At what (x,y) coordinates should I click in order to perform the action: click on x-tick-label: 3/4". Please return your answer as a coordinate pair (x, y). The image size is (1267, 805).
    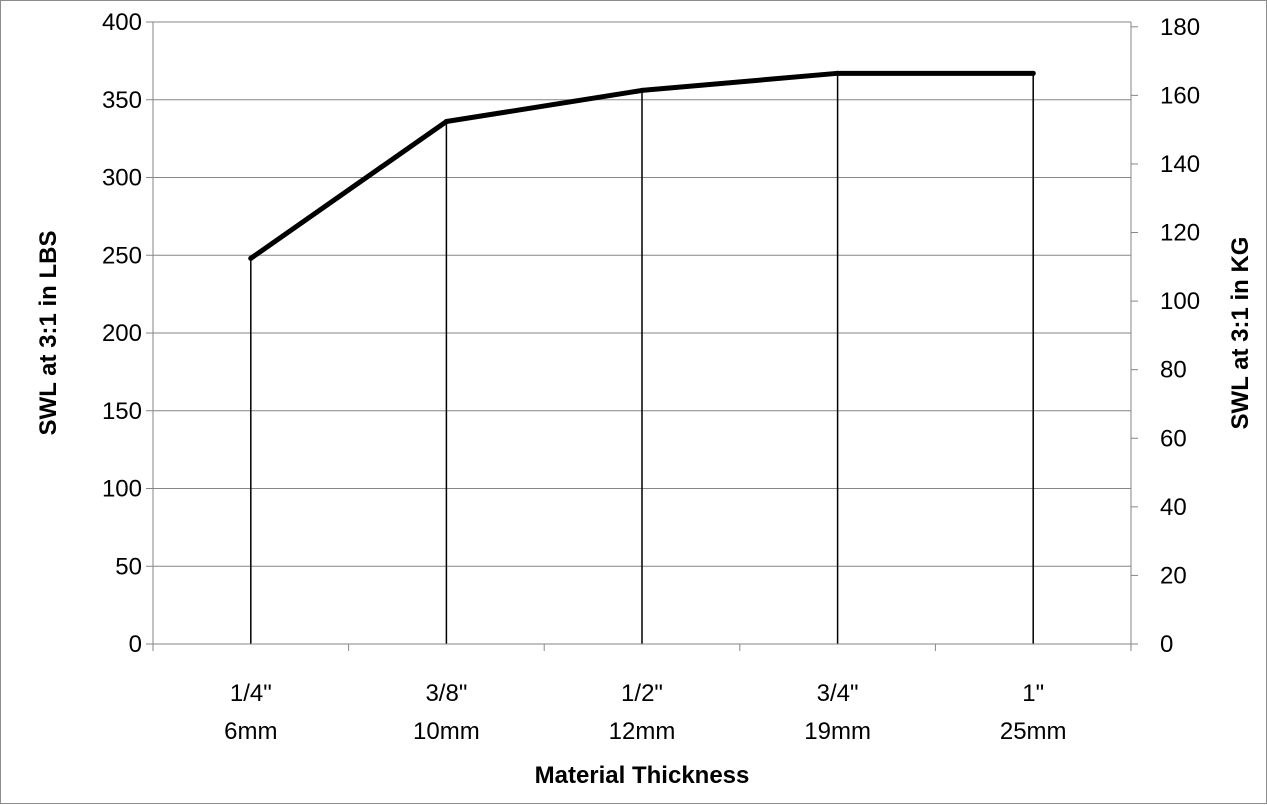
    Looking at the image, I should click on (838, 693).